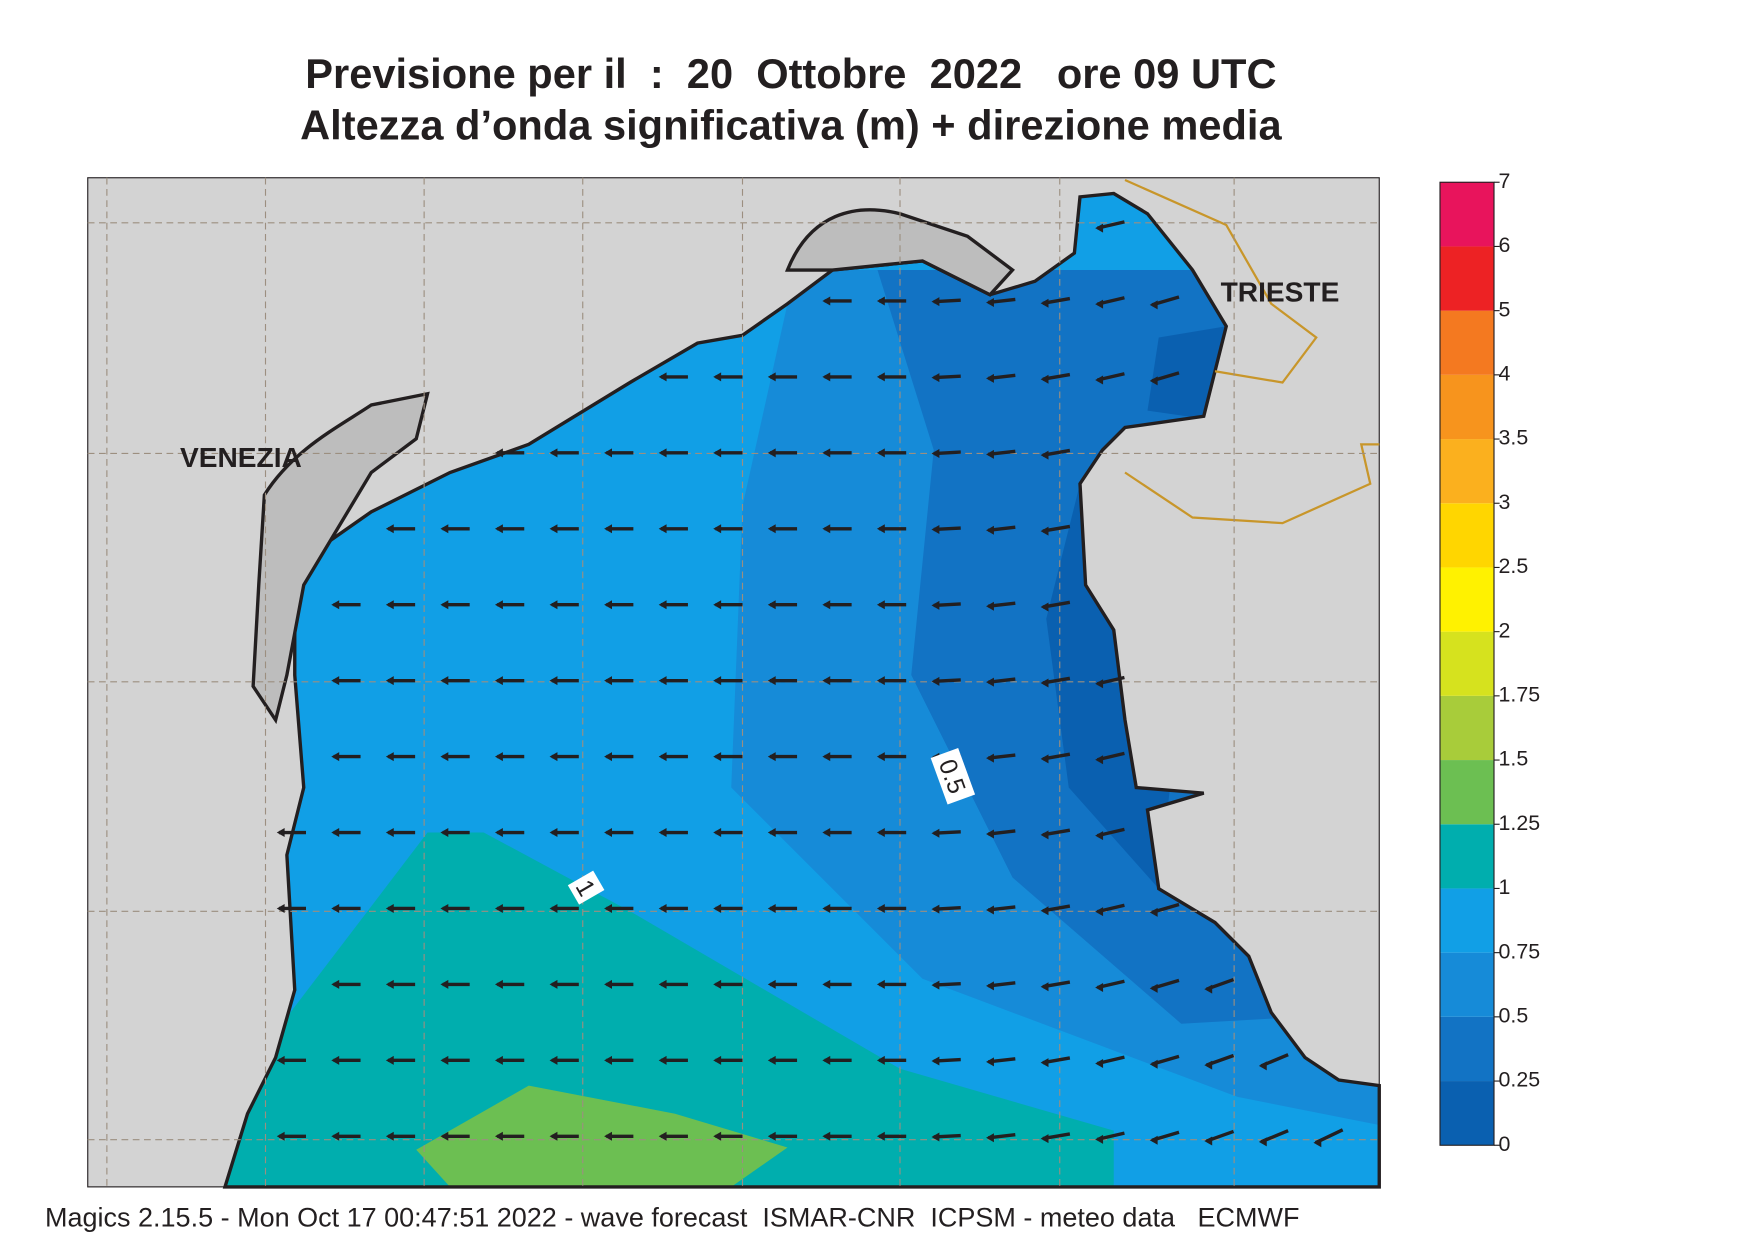 The width and height of the screenshot is (1755, 1242). I want to click on place-label: VENEZIA, so click(241, 457).